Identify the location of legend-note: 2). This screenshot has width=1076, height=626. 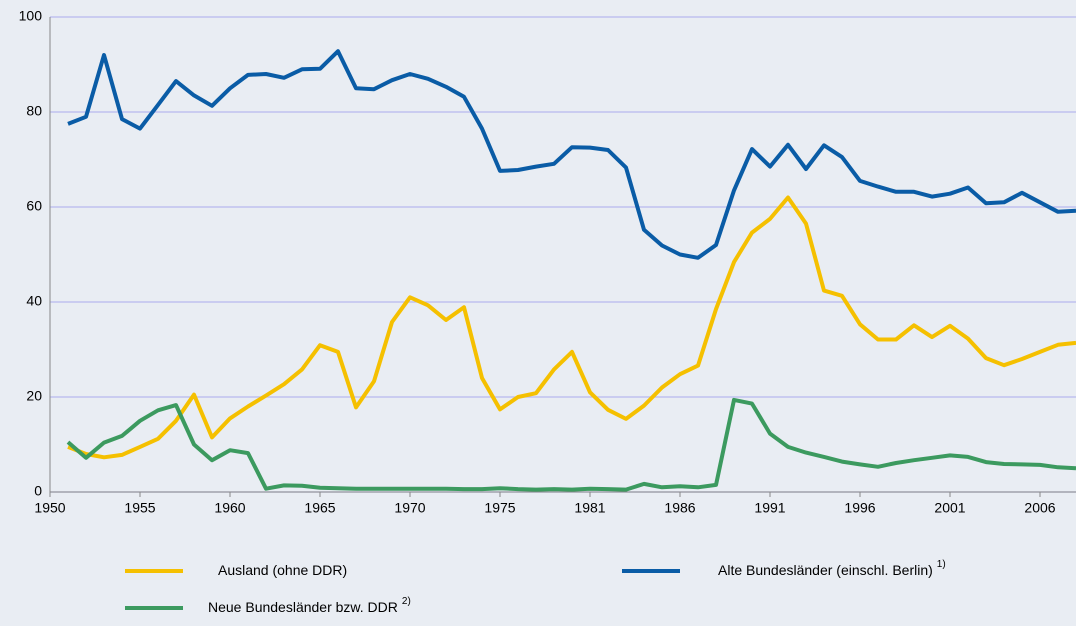
(406, 601).